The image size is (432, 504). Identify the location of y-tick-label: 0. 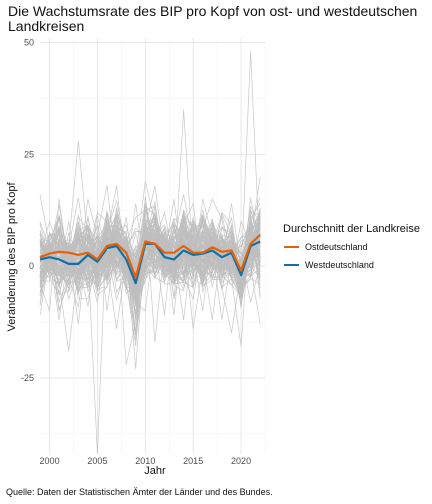
(31, 266).